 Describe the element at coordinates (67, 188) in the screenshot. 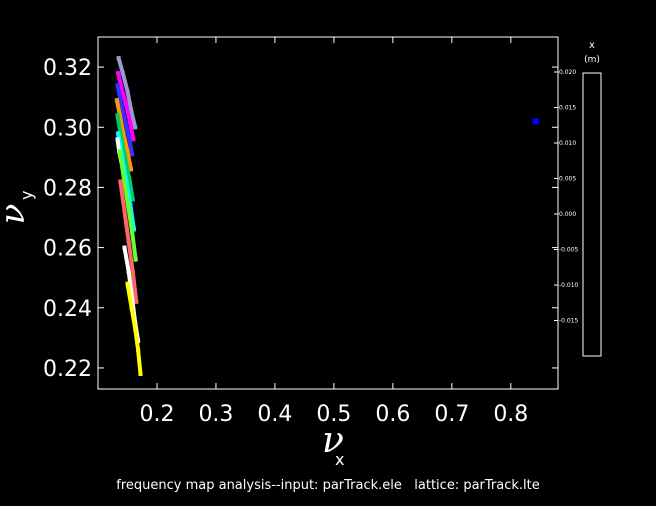

I see `y-tick-label: 0.28` at that location.